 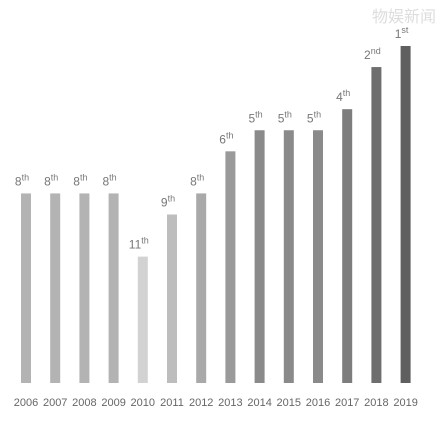 What do you see at coordinates (143, 403) in the screenshot?
I see `x-tick-label: 2010` at bounding box center [143, 403].